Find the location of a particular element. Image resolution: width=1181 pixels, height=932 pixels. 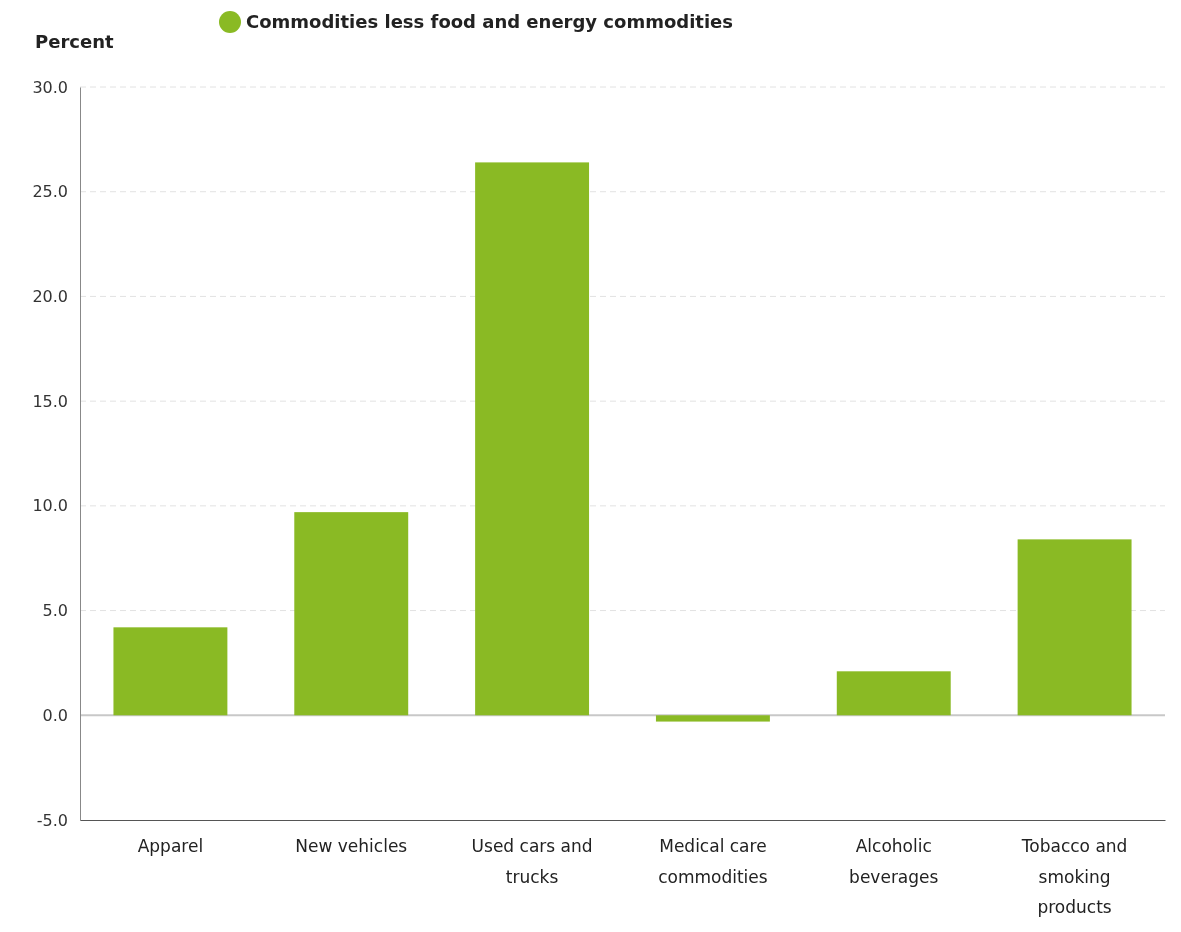

x-tick-label: Used cars and trucks is located at coordinates (532, 861).